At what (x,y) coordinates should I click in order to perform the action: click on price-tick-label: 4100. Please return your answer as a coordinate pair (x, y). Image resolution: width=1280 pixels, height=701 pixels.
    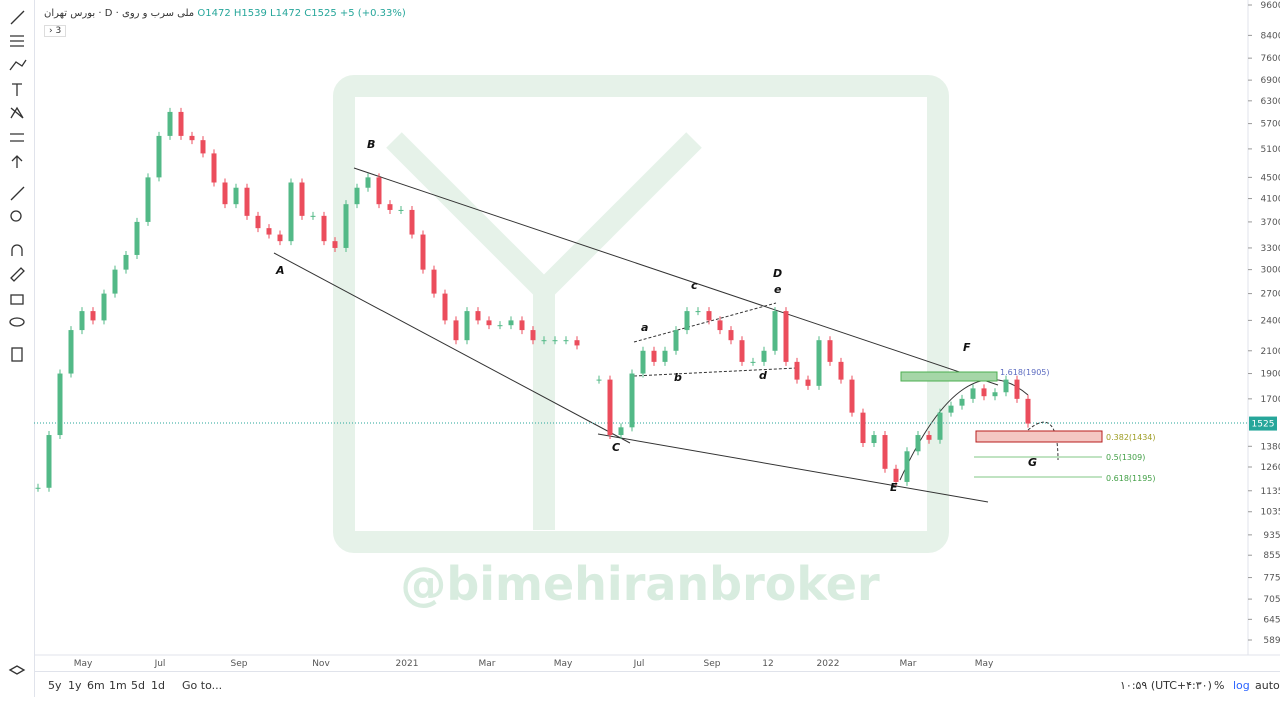
    Looking at the image, I should click on (1270, 200).